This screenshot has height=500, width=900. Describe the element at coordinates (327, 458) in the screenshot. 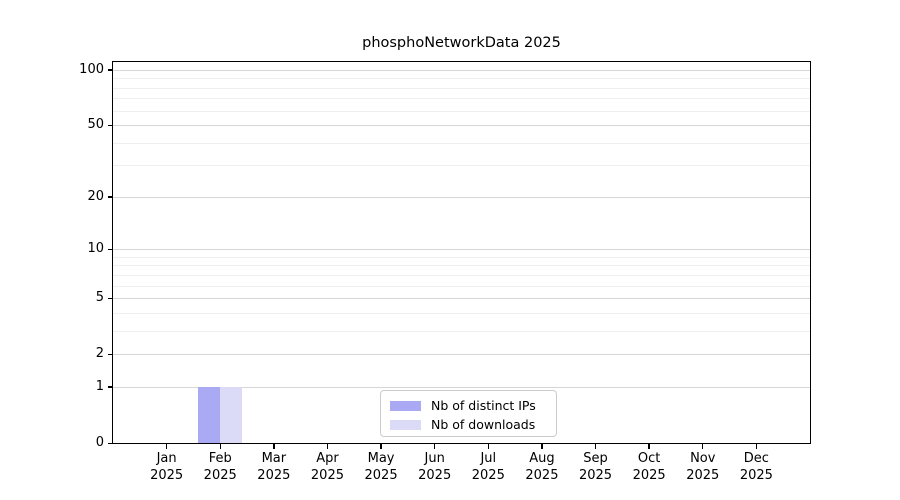

I see `x-tick-month: Apr` at that location.